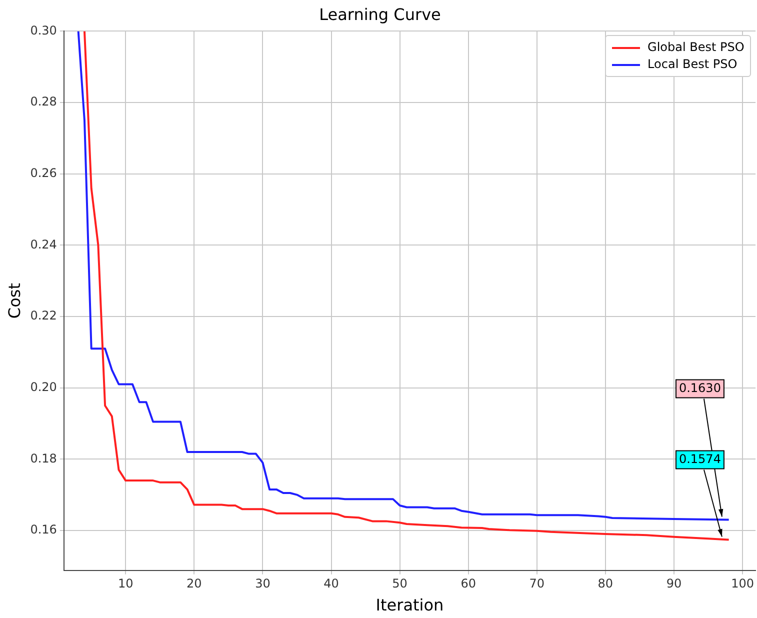 The height and width of the screenshot is (618, 757). Describe the element at coordinates (742, 583) in the screenshot. I see `x-tick-label: 100` at that location.